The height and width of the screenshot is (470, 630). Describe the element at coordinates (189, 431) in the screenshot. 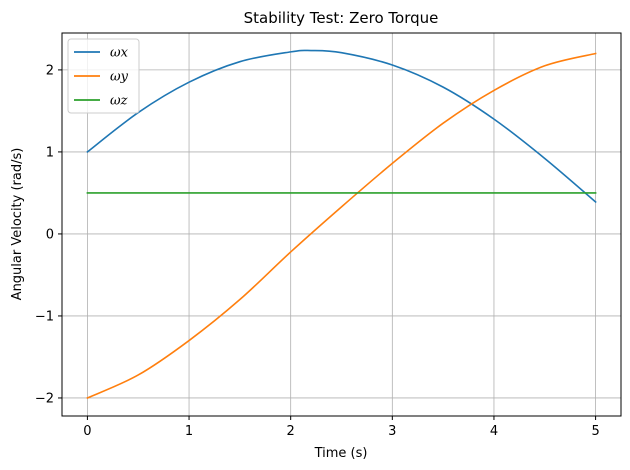

I see `x-tick-label: 1` at that location.